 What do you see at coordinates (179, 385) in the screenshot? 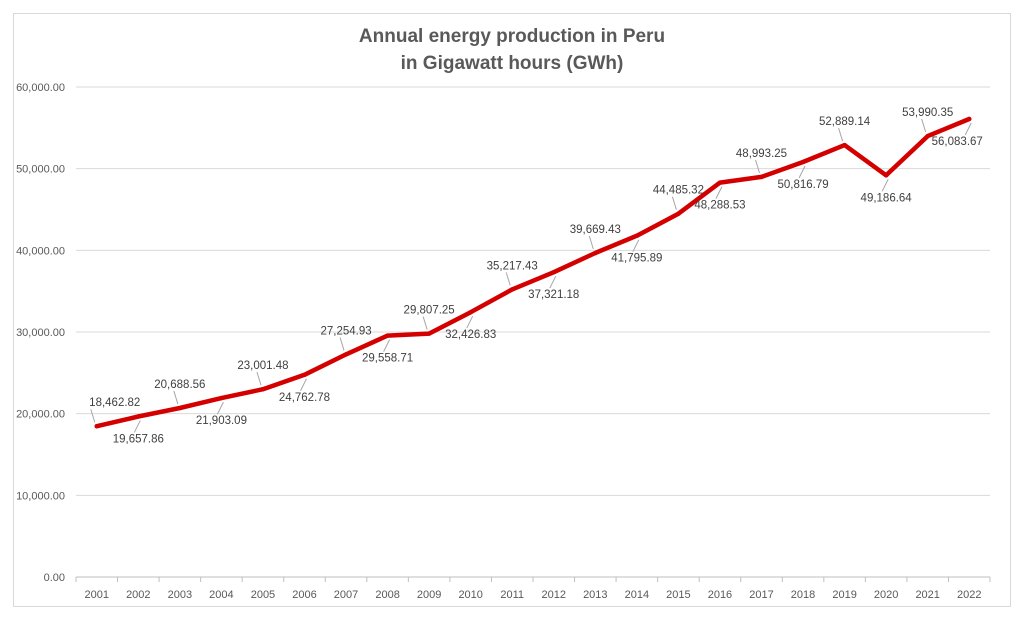
I see `data-label: 20,688.56` at bounding box center [179, 385].